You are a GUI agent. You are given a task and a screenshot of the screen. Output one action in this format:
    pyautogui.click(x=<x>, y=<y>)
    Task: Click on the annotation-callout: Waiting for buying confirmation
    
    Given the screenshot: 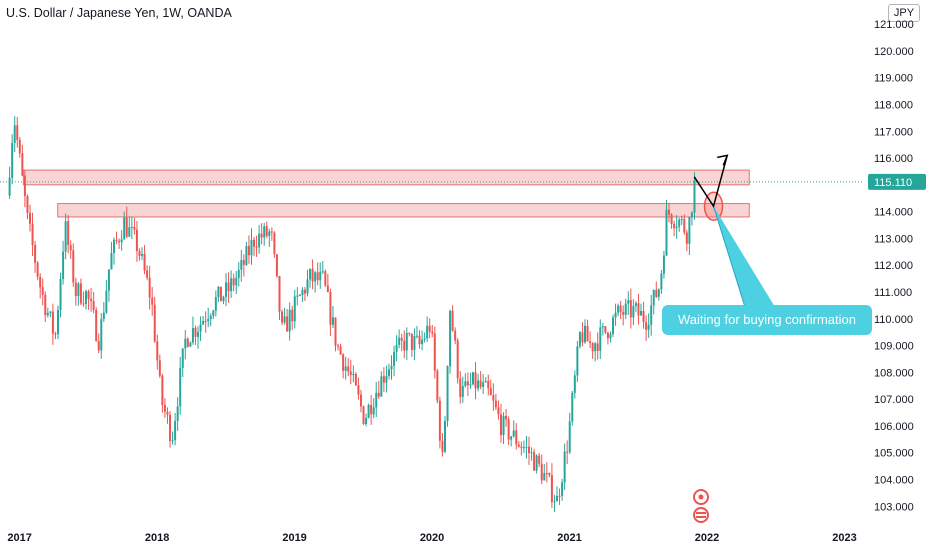 What is the action you would take?
    pyautogui.click(x=767, y=320)
    